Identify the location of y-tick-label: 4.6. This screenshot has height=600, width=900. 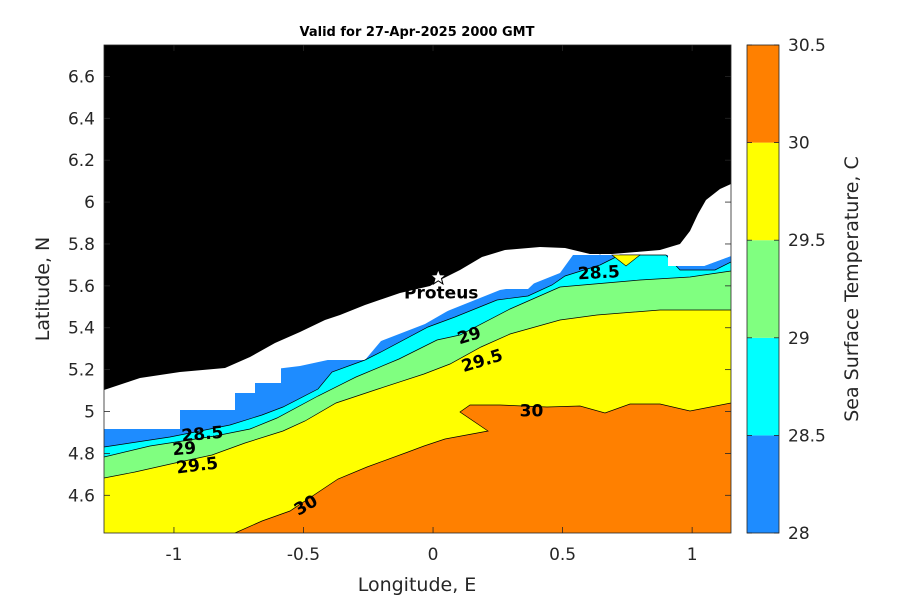
(81, 496).